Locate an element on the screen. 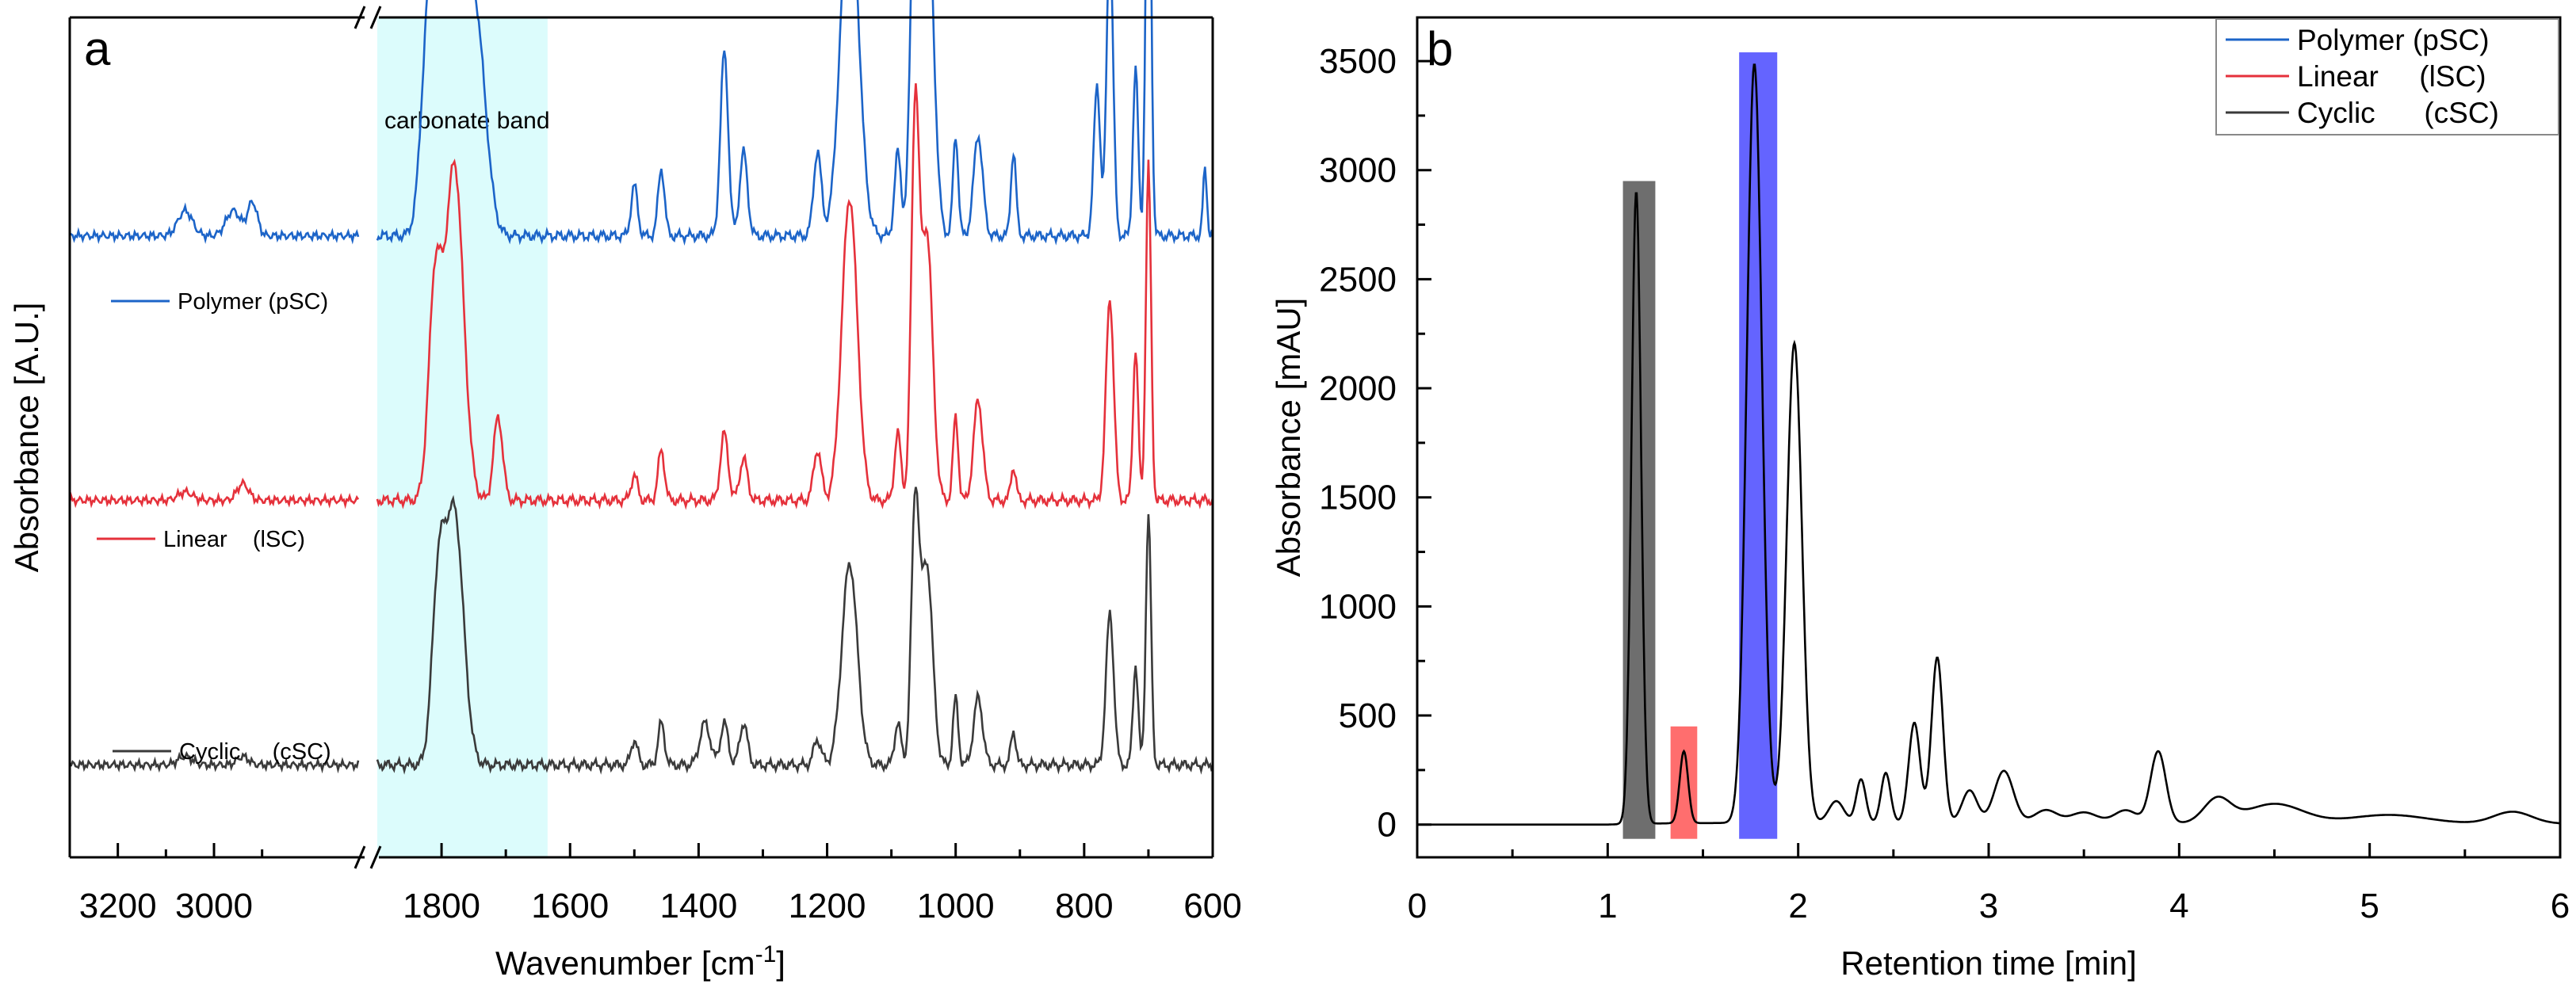  x-tick-label: 600 is located at coordinates (1212, 906).